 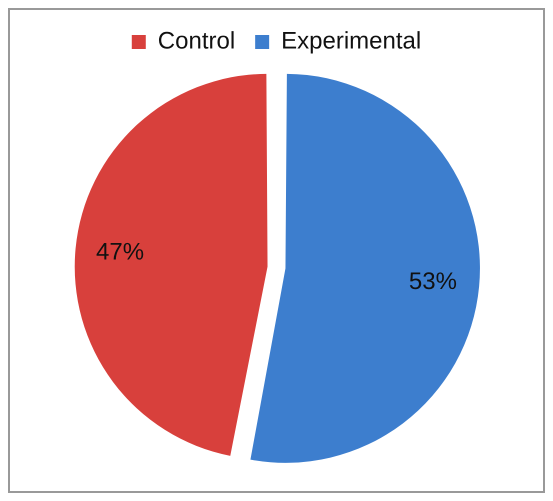 What do you see at coordinates (351, 41) in the screenshot?
I see `legend-label: Experimental` at bounding box center [351, 41].